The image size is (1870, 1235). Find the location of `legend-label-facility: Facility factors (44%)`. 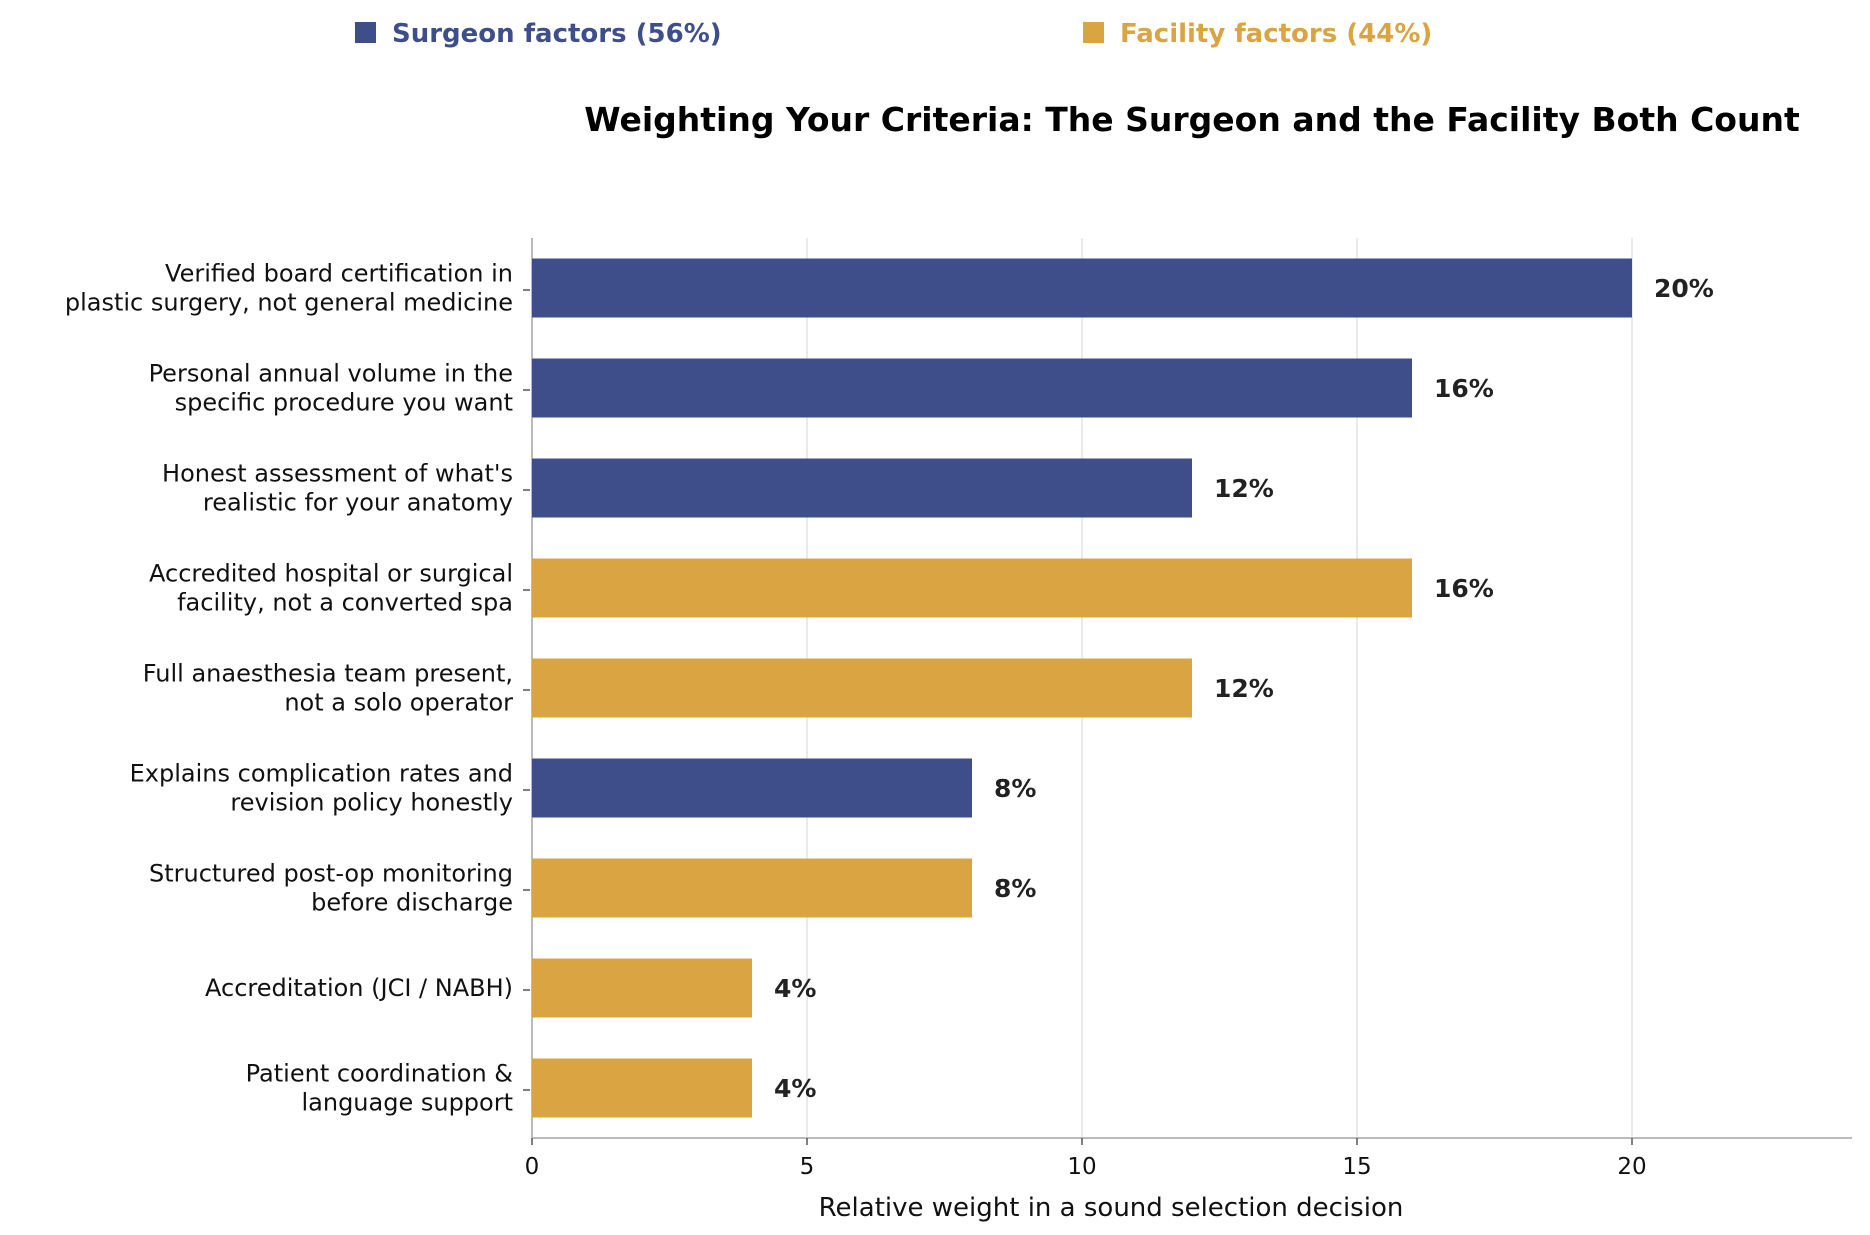

legend-label-facility: Facility factors (44%) is located at coordinates (1276, 34).